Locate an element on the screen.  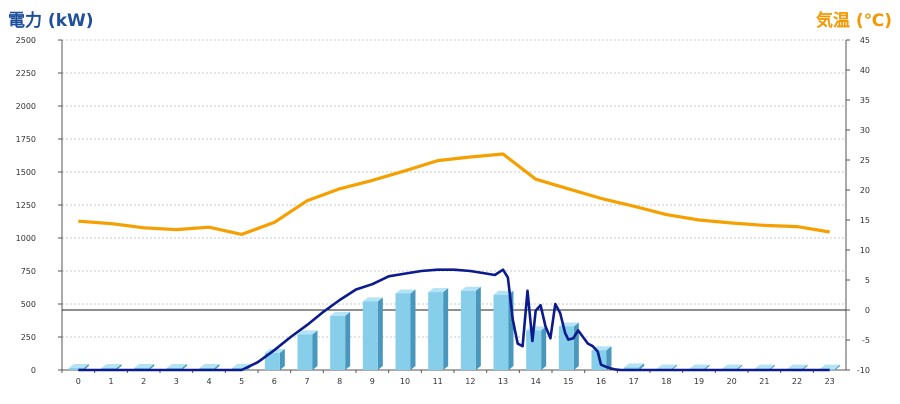
x-tick-label: 5 is located at coordinates (241, 381).